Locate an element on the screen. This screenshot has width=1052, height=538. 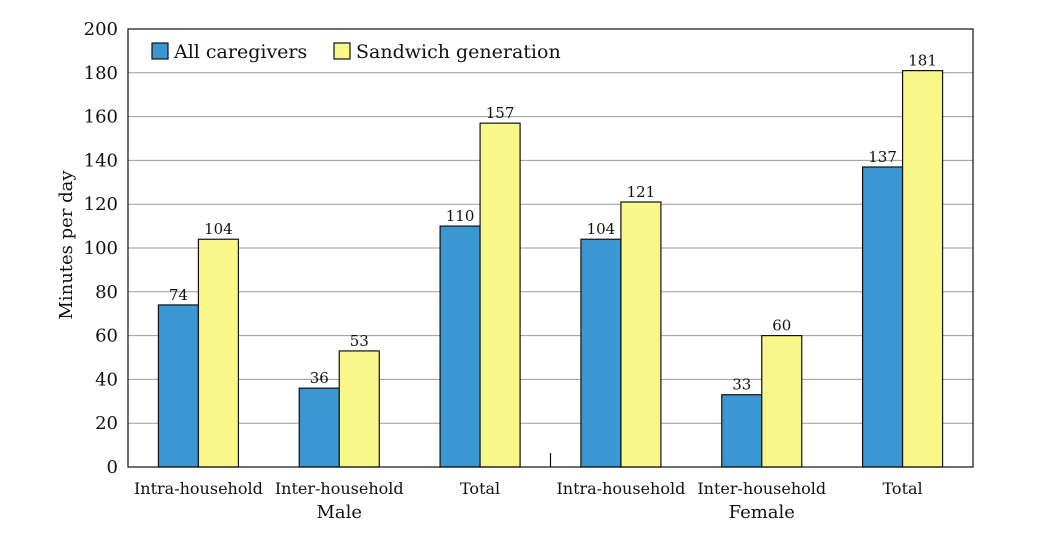
data-label: 121 is located at coordinates (641, 192).